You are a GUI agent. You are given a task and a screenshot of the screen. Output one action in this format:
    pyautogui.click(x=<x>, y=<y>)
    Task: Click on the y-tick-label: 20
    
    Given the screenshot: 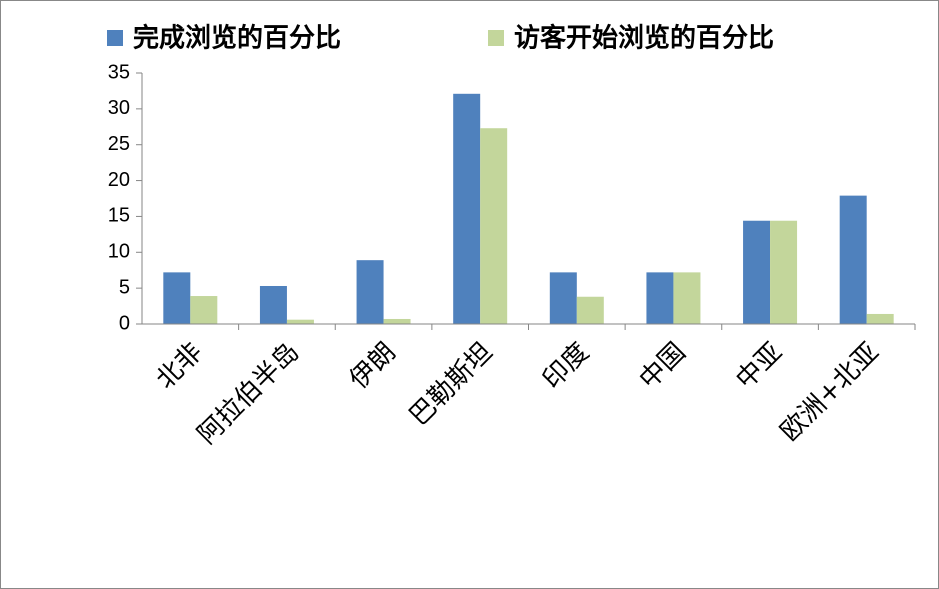 What is the action you would take?
    pyautogui.click(x=119, y=180)
    